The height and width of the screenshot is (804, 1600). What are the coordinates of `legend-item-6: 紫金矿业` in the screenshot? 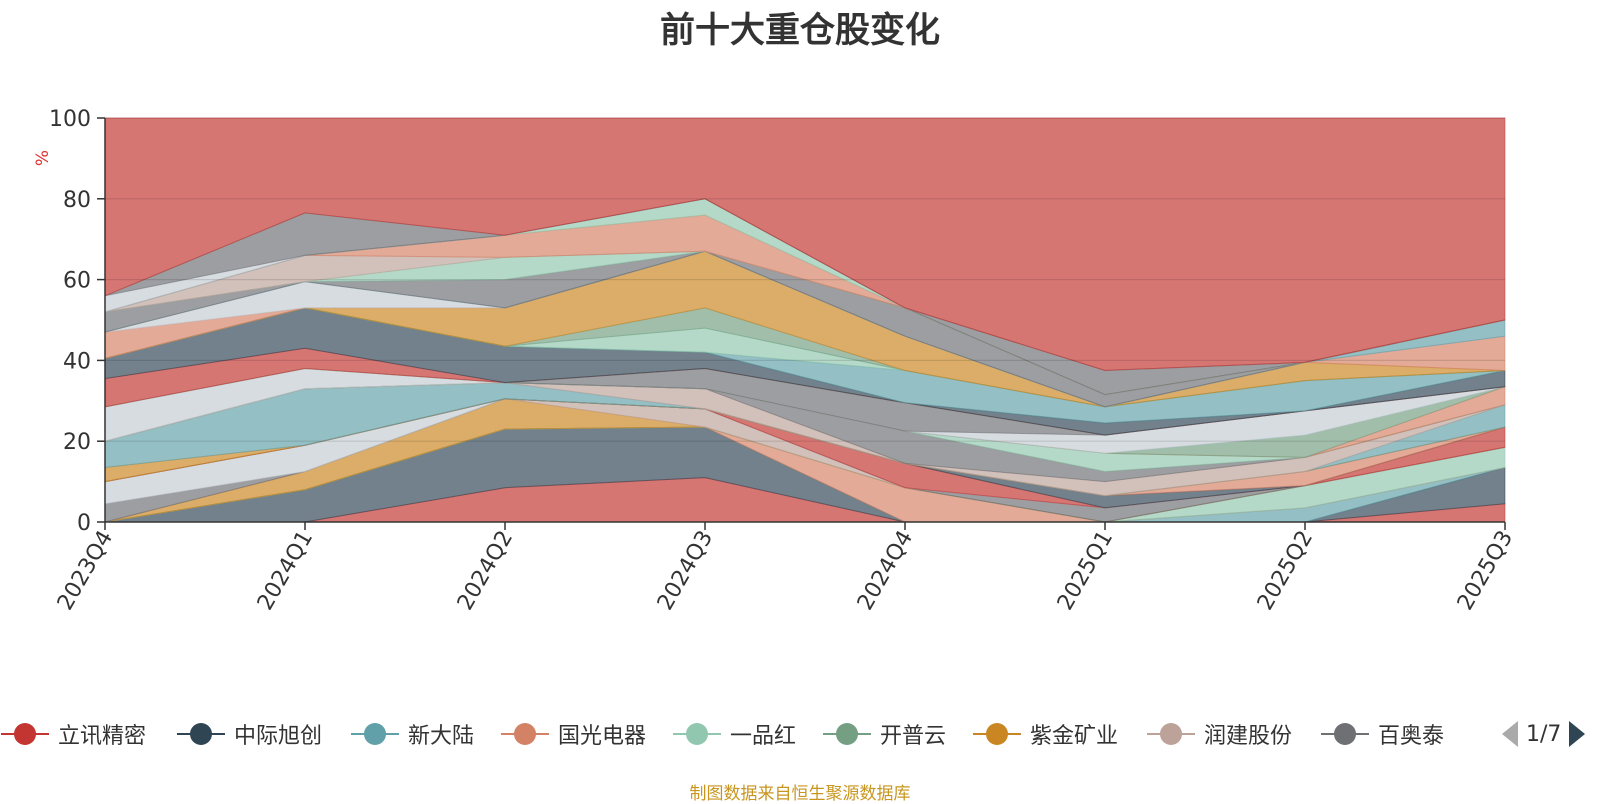 It's located at (1045, 734).